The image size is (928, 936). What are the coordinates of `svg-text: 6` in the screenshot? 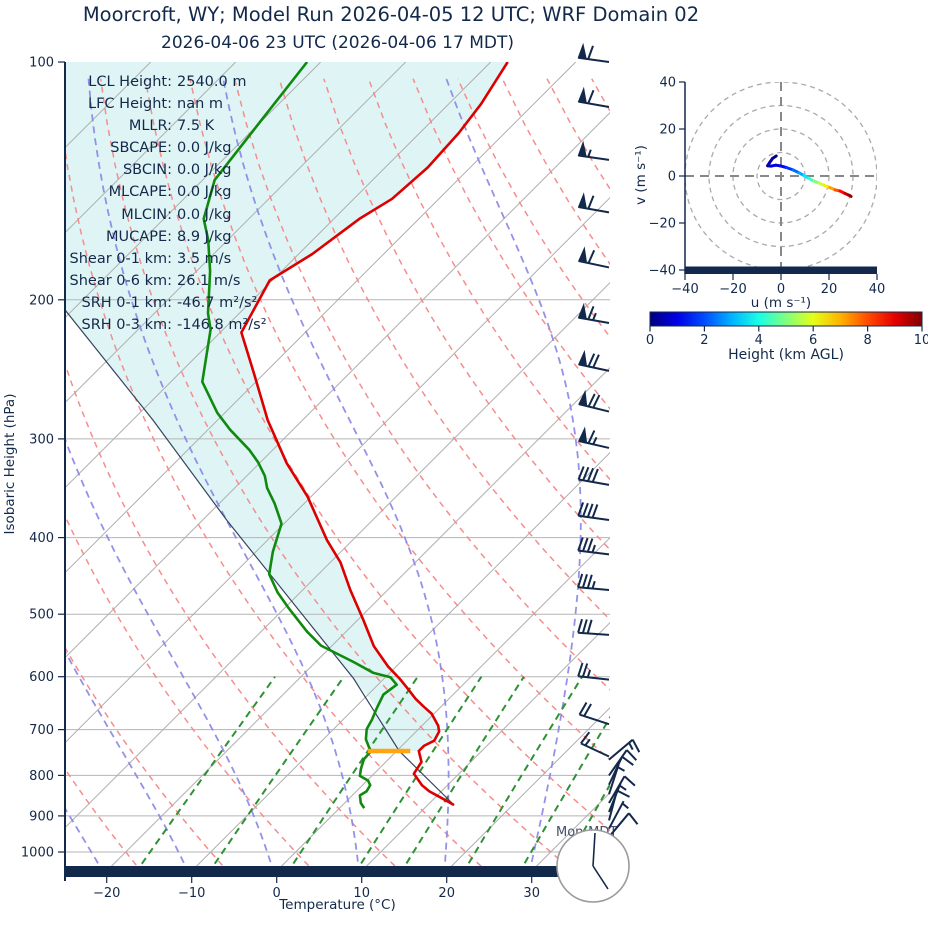 It's located at (813, 340).